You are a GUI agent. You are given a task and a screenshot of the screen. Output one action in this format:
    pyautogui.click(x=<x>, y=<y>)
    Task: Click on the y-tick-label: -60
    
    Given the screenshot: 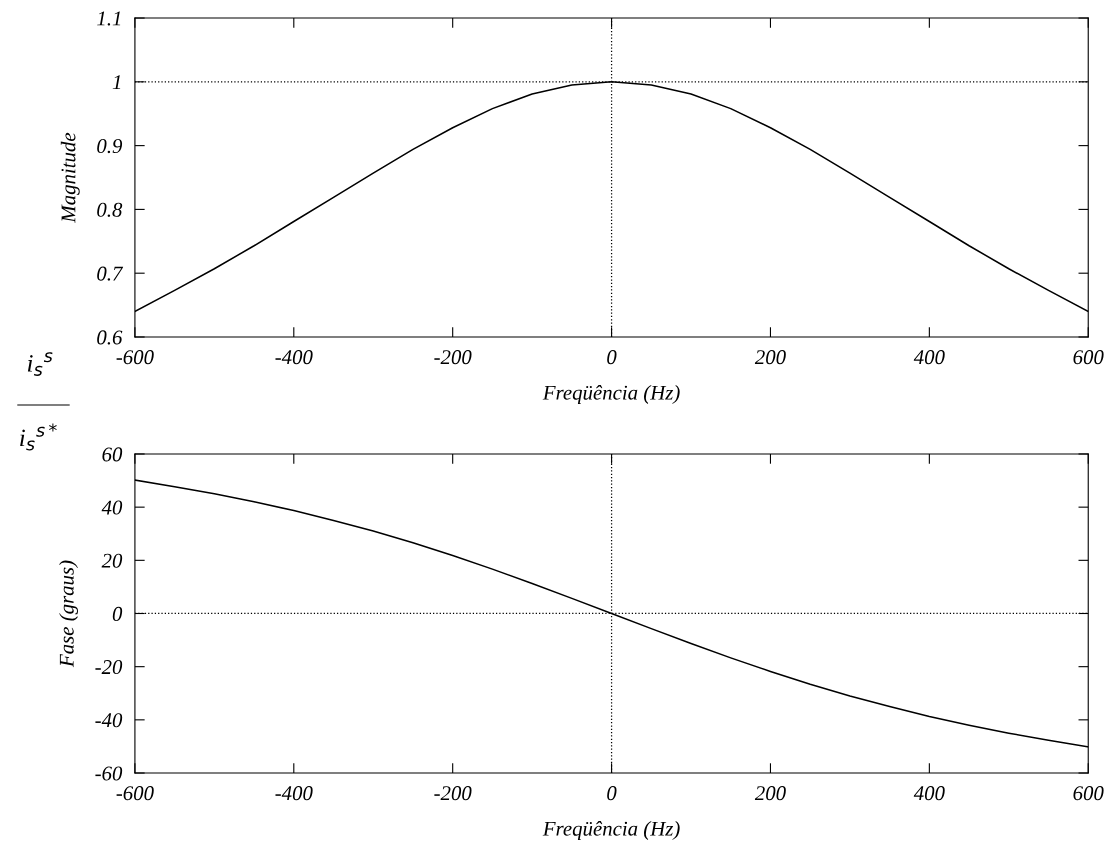 What is the action you would take?
    pyautogui.click(x=109, y=773)
    